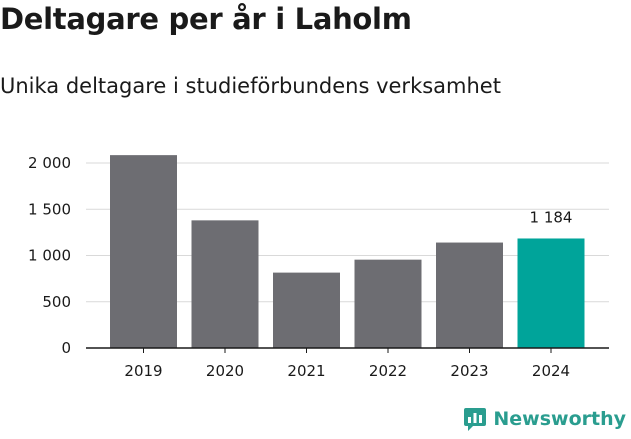 The width and height of the screenshot is (631, 439). Describe the element at coordinates (475, 419) in the screenshot. I see `newsworthy-chart-icon` at that location.